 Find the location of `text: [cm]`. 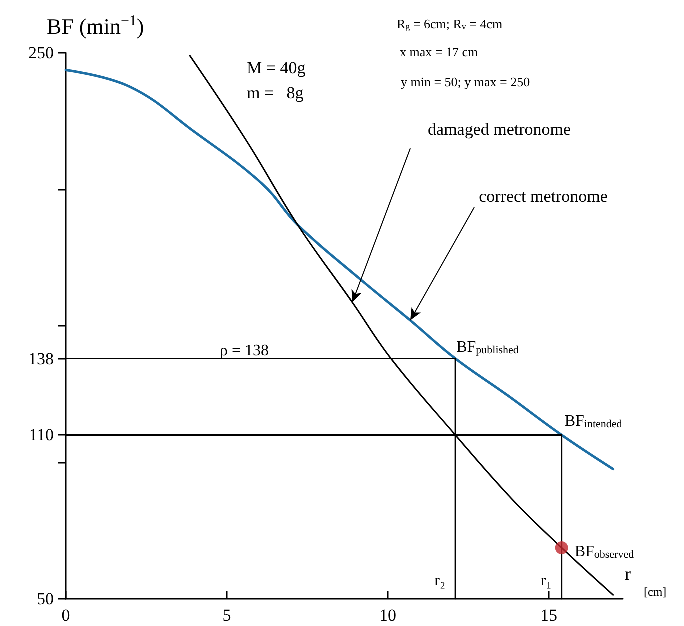

text: [cm] is located at coordinates (655, 592).